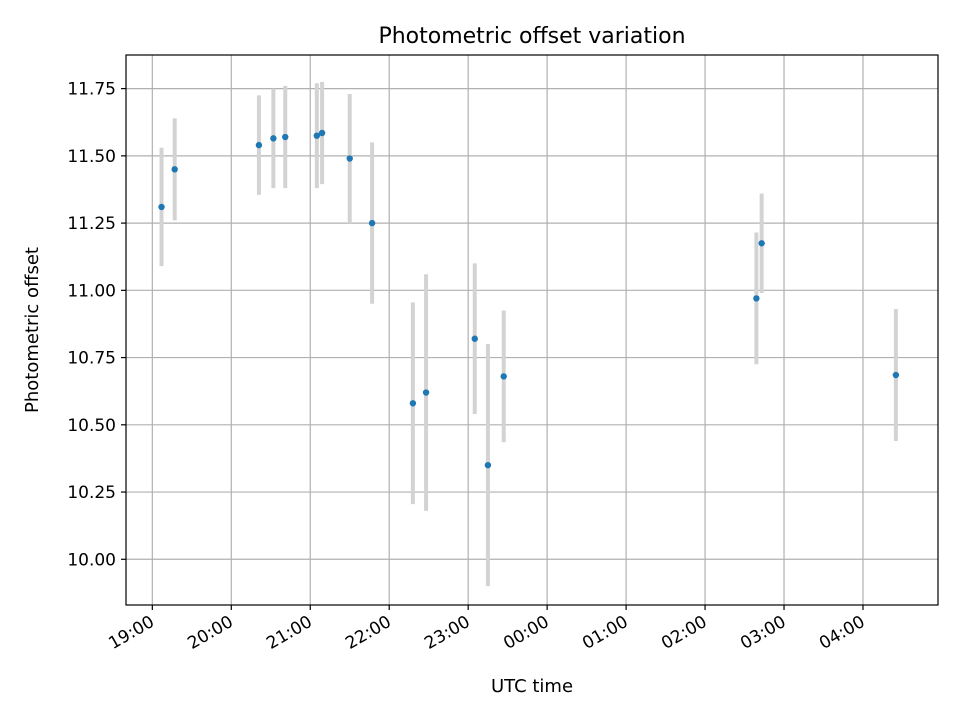 Image resolution: width=960 pixels, height=724 pixels. I want to click on y-tick-label: 11.75, so click(91, 90).